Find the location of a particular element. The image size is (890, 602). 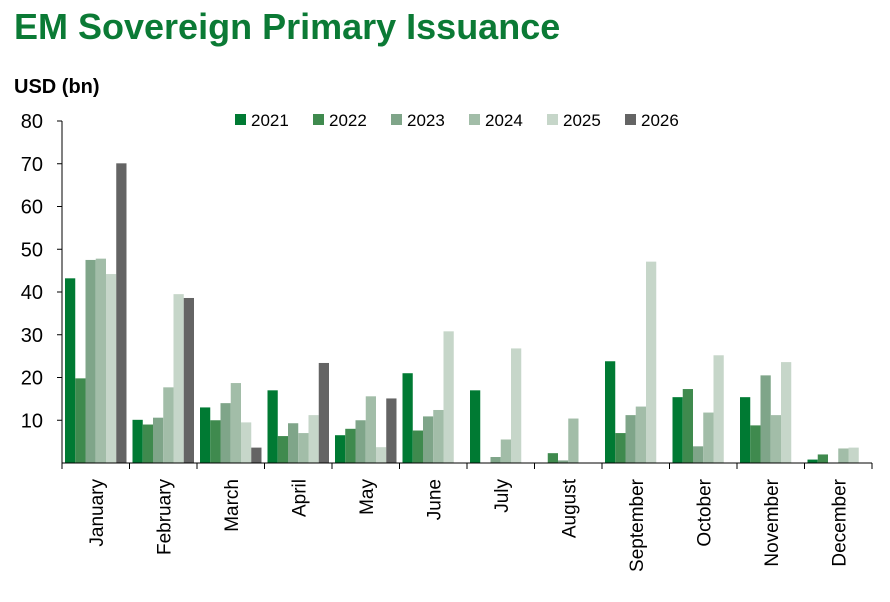

x-tick-label-april: April is located at coordinates (299, 498).